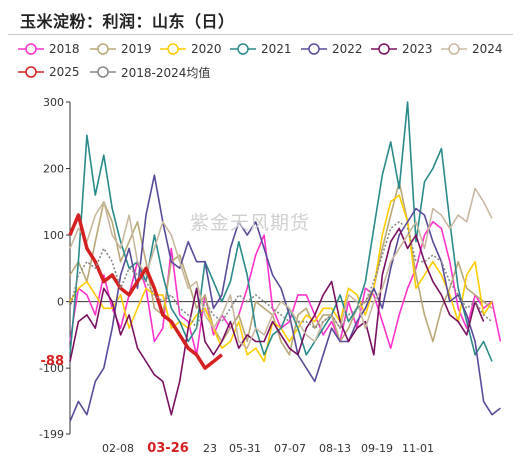 This screenshot has width=521, height=460. Describe the element at coordinates (166, 72) in the screenshot. I see `legend-label: 2018-2024均值` at that location.